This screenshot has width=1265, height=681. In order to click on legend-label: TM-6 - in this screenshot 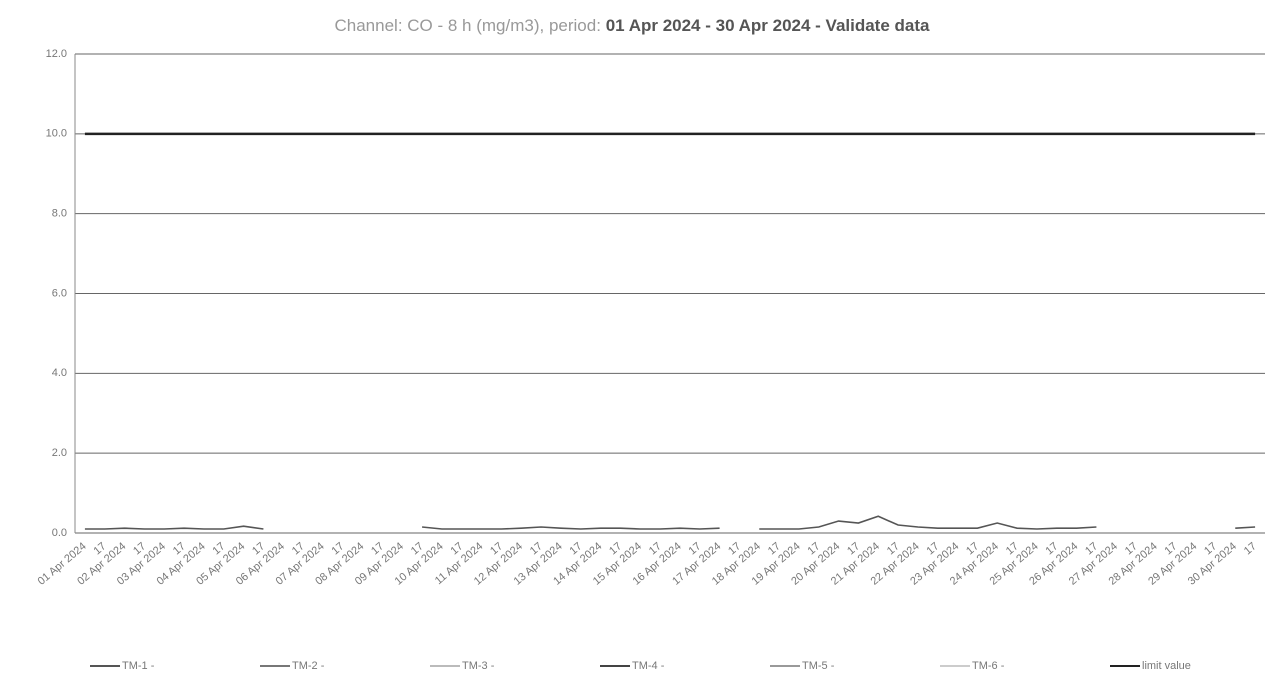, I will do `click(988, 666)`.